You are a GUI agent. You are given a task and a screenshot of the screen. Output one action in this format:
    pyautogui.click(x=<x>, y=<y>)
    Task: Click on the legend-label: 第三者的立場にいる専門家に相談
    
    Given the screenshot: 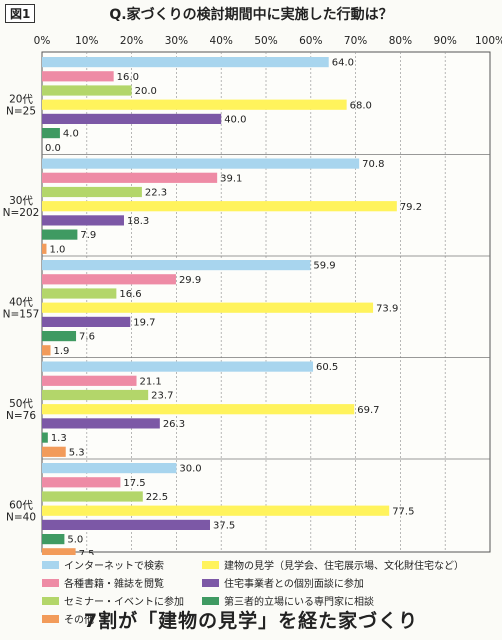 What is the action you would take?
    pyautogui.click(x=299, y=602)
    